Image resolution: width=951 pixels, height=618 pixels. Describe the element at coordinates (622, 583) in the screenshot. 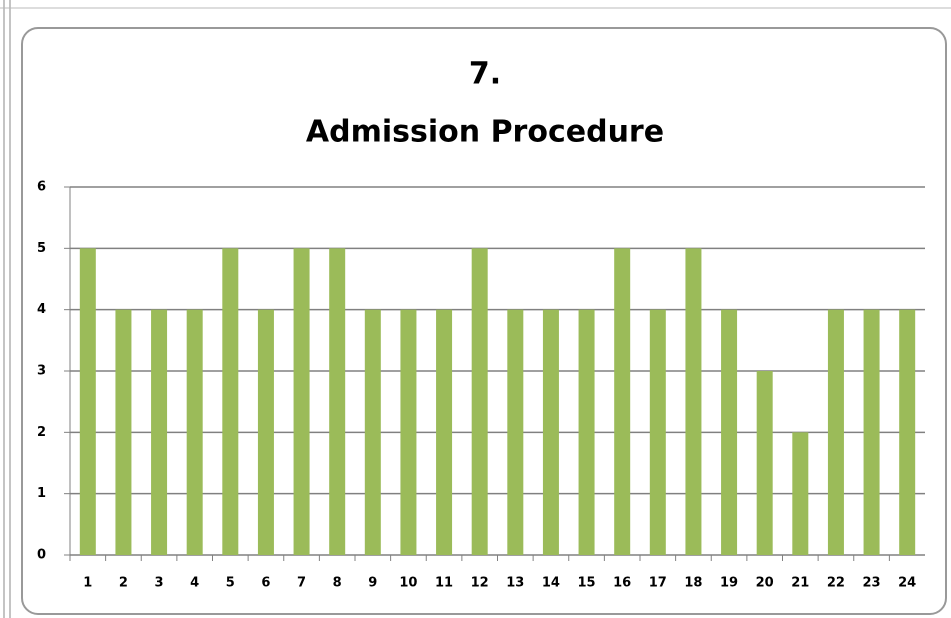

I see `x-tick-label: 16` at that location.